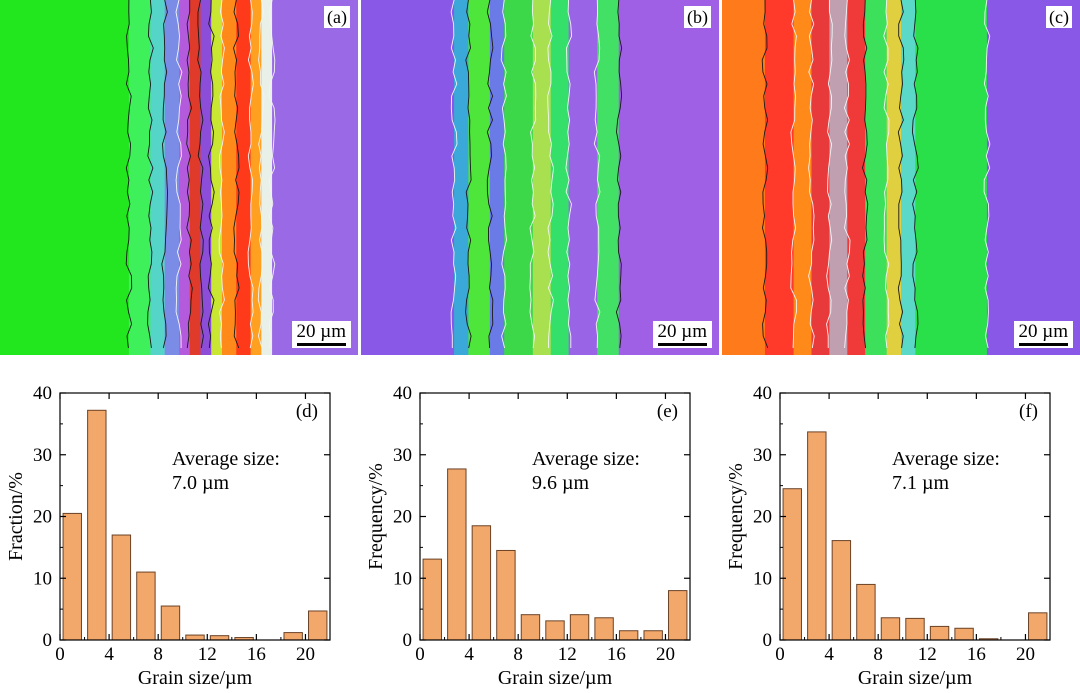 This screenshot has height=693, width=1080. Describe the element at coordinates (1028, 411) in the screenshot. I see `panel-label: (f)` at that location.